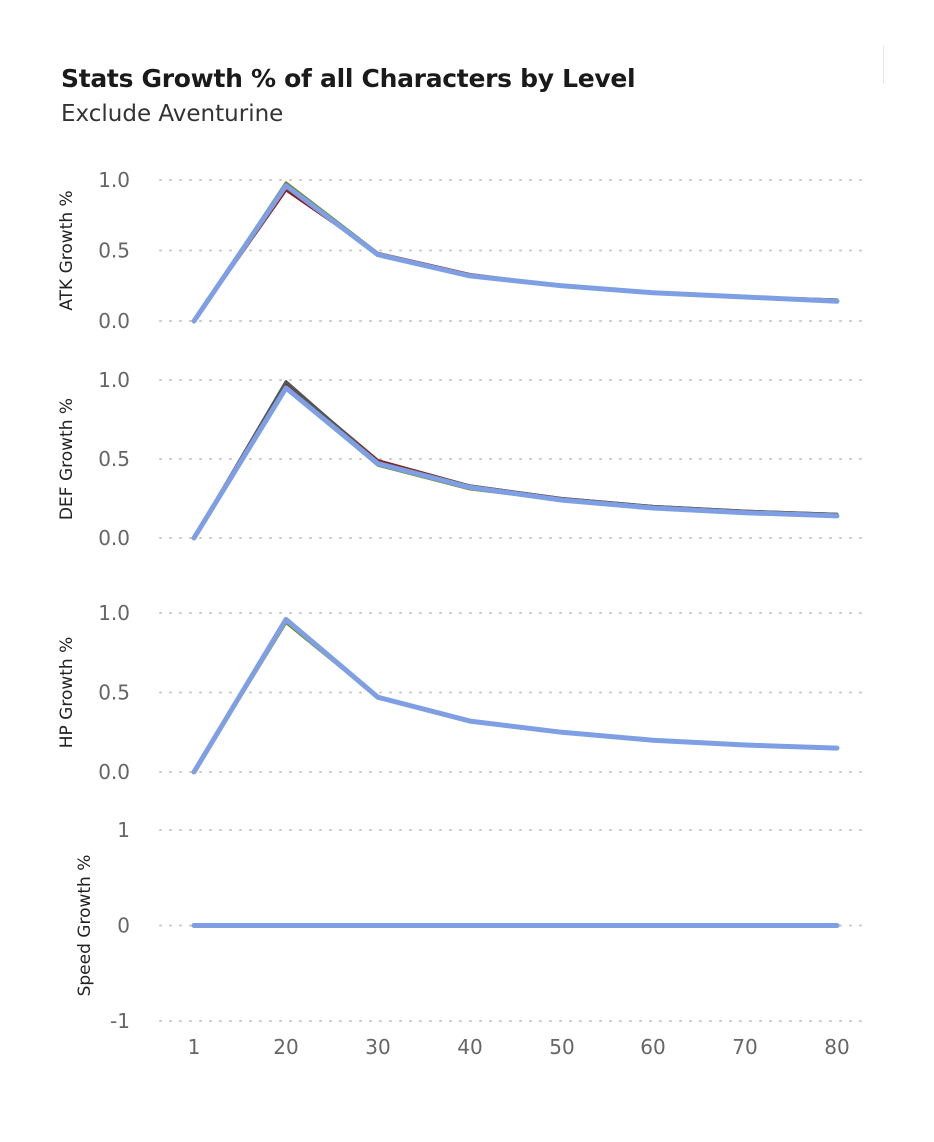 Image resolution: width=934 pixels, height=1142 pixels. What do you see at coordinates (123, 830) in the screenshot?
I see `y-tick-label: 1` at bounding box center [123, 830].